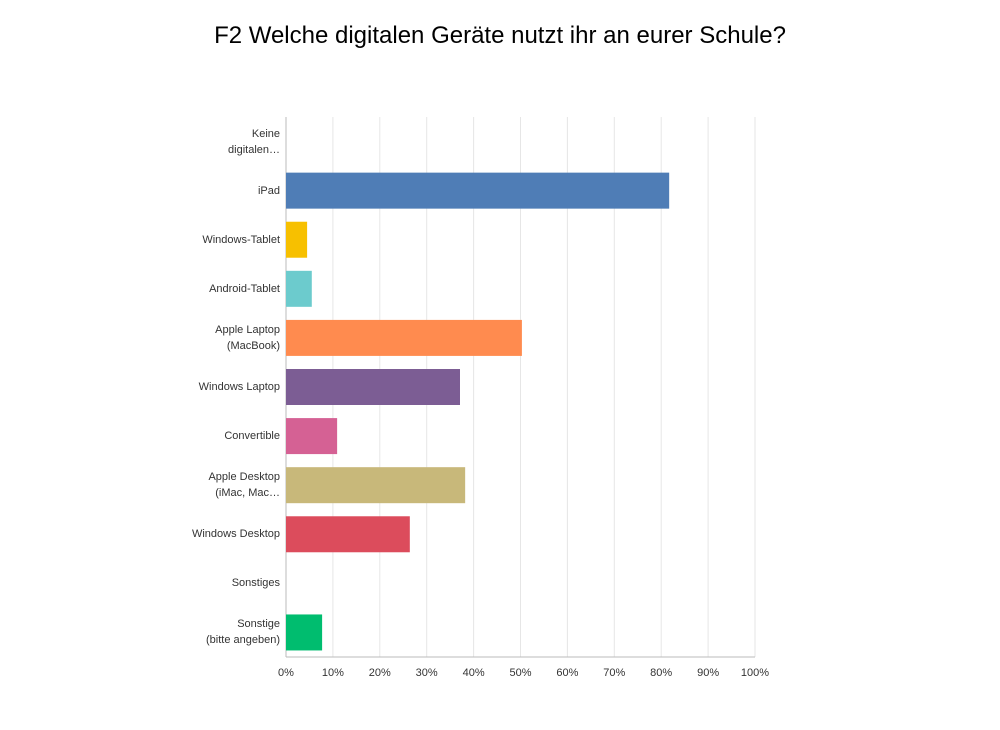 This screenshot has height=730, width=1000. I want to click on y-tick-label: Sonstige (bitte angeben), so click(243, 632).